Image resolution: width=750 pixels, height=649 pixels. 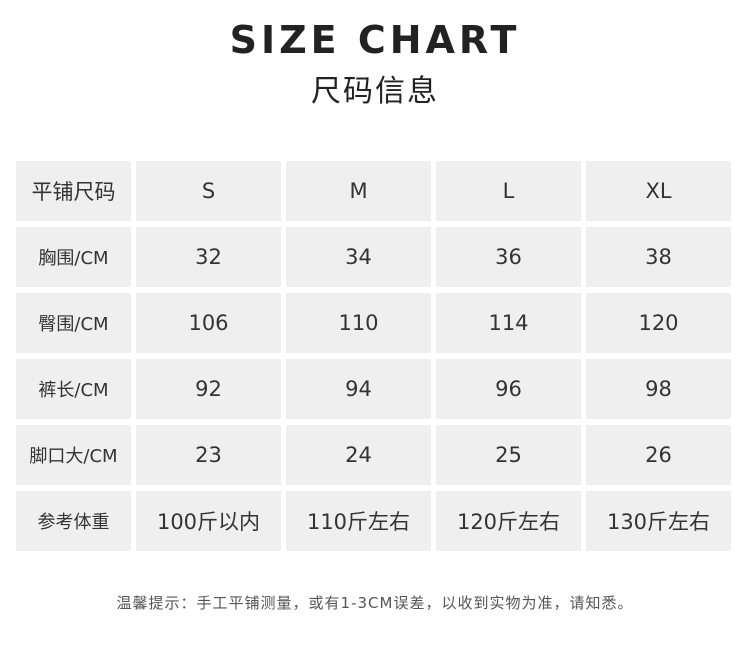 I want to click on table-cell: 23, so click(x=208, y=455).